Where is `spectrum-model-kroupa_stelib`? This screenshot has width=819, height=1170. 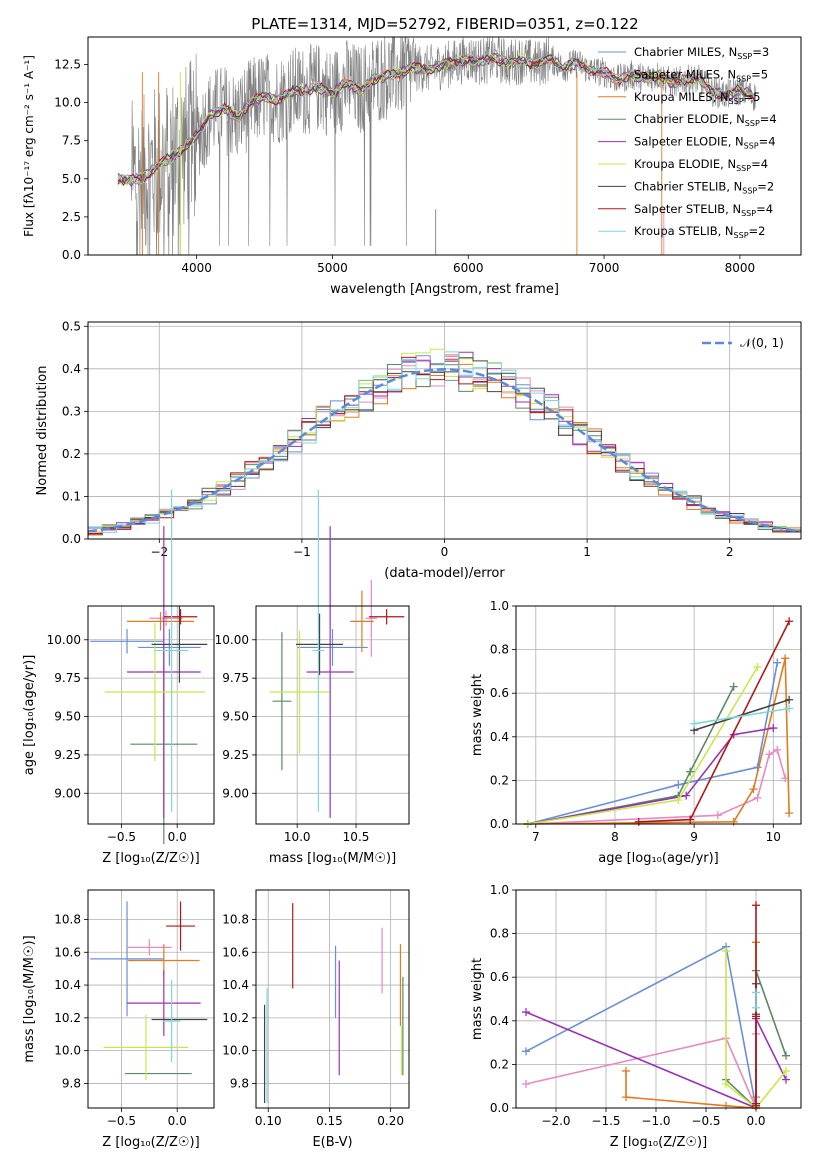 spectrum-model-kroupa_stelib is located at coordinates (436, 119).